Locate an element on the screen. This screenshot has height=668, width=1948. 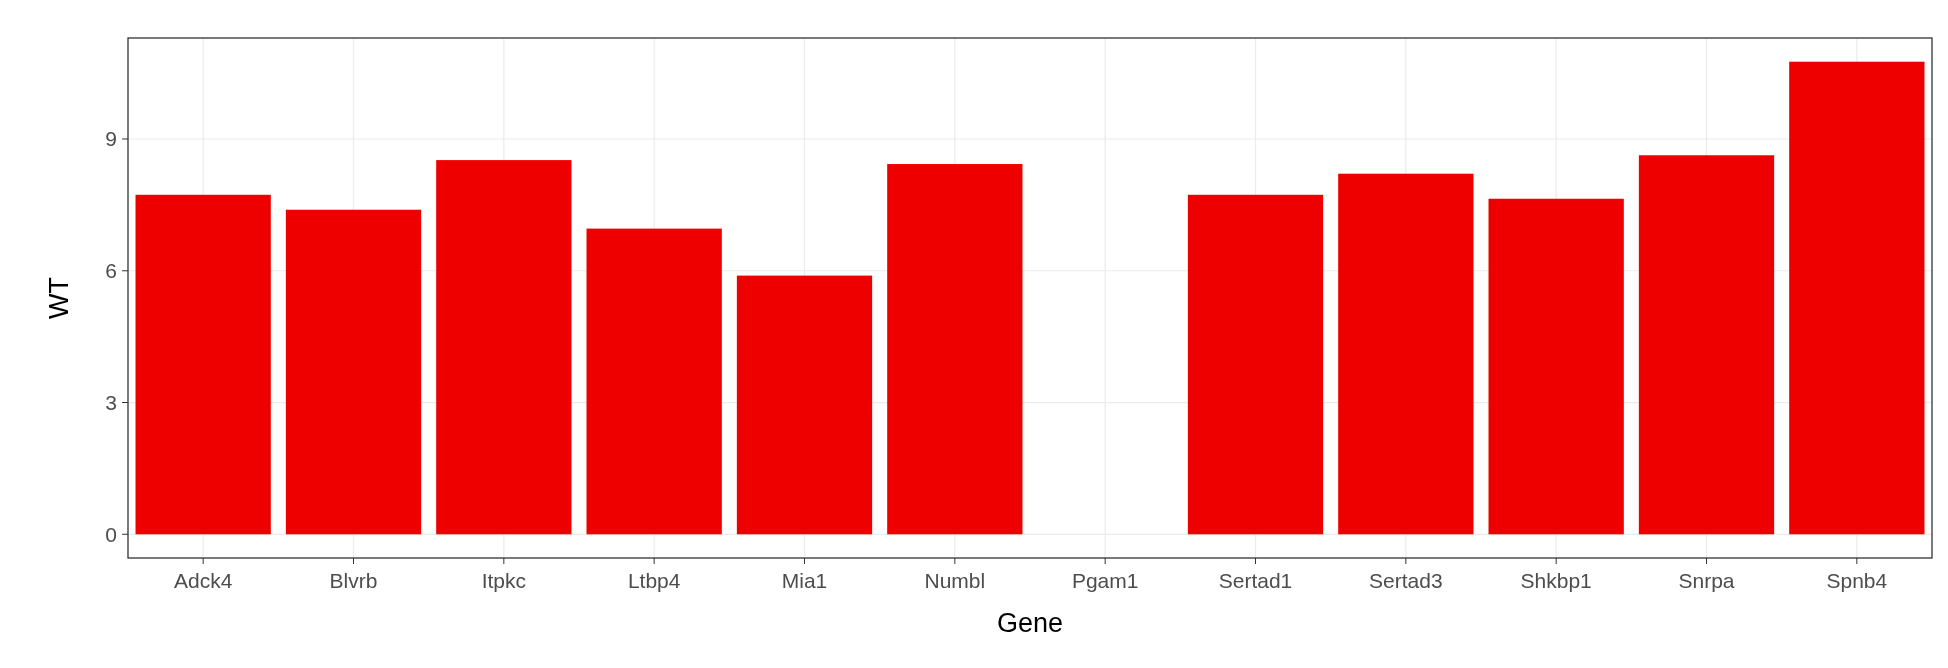
x-tick-label: Sertad3 is located at coordinates (1406, 580).